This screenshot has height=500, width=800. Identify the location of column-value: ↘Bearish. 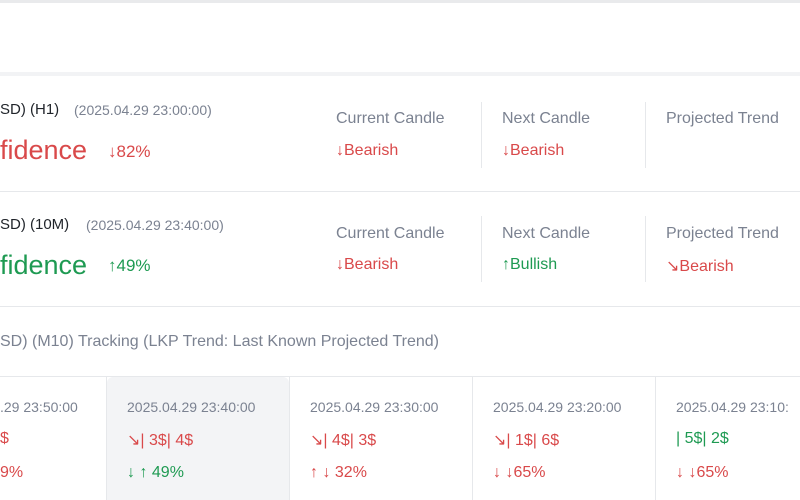
(700, 266).